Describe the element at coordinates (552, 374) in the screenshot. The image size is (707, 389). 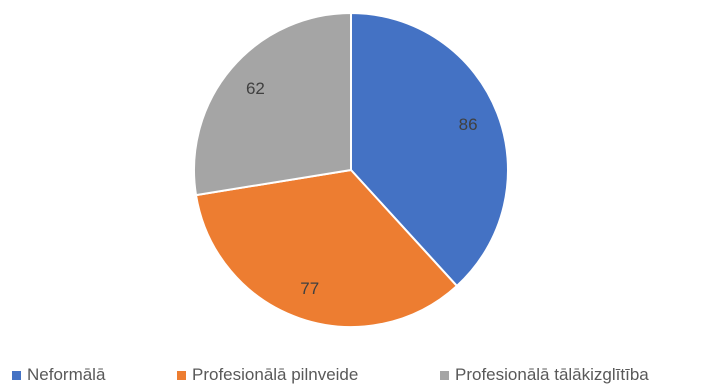
I see `legend-label: Profesionālā tālākizglītība` at that location.